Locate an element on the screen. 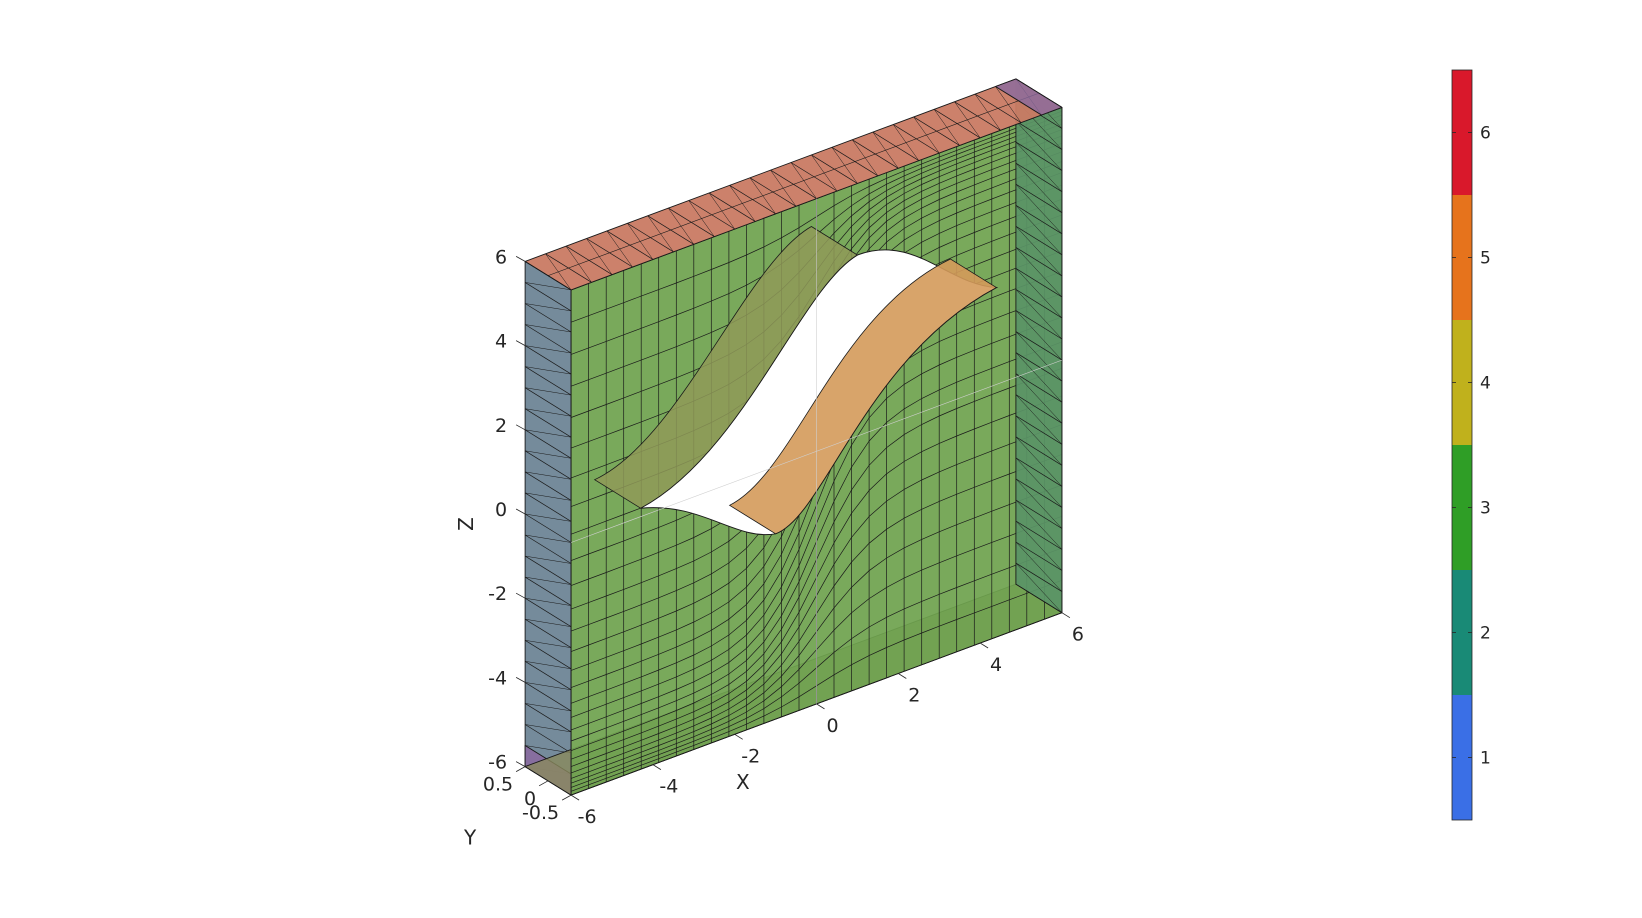 This screenshot has width=1642, height=918. left-face is located at coordinates (548, 528).